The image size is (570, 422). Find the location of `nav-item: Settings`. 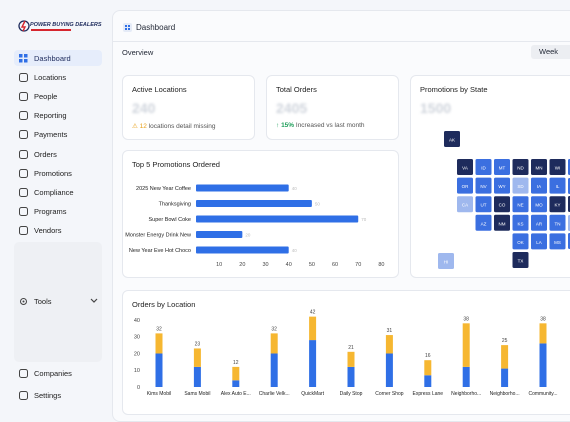

nav-item: Settings is located at coordinates (58, 395).